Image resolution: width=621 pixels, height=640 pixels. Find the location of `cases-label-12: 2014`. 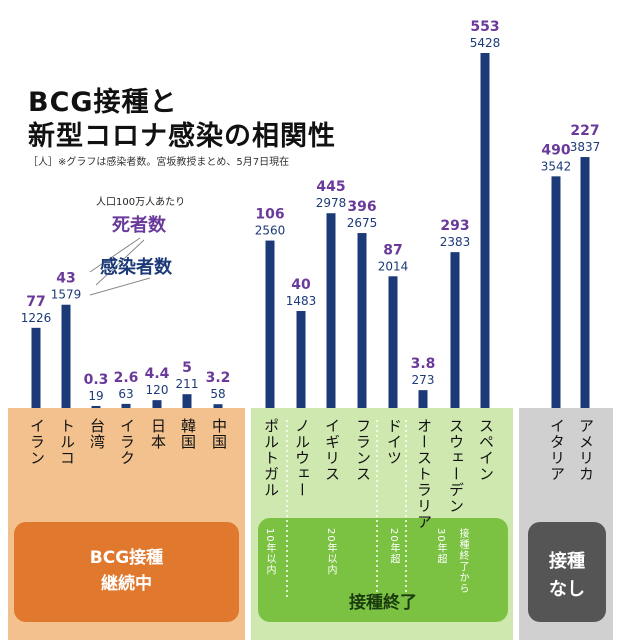

cases-label-12: 2014 is located at coordinates (393, 266).